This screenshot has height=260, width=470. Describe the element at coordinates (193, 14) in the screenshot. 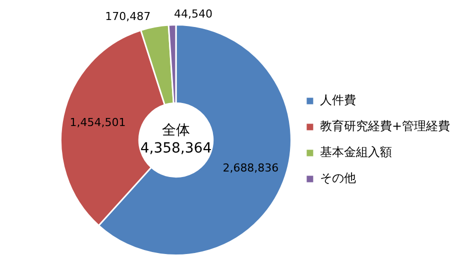

I see `data-label: 44,540` at that location.